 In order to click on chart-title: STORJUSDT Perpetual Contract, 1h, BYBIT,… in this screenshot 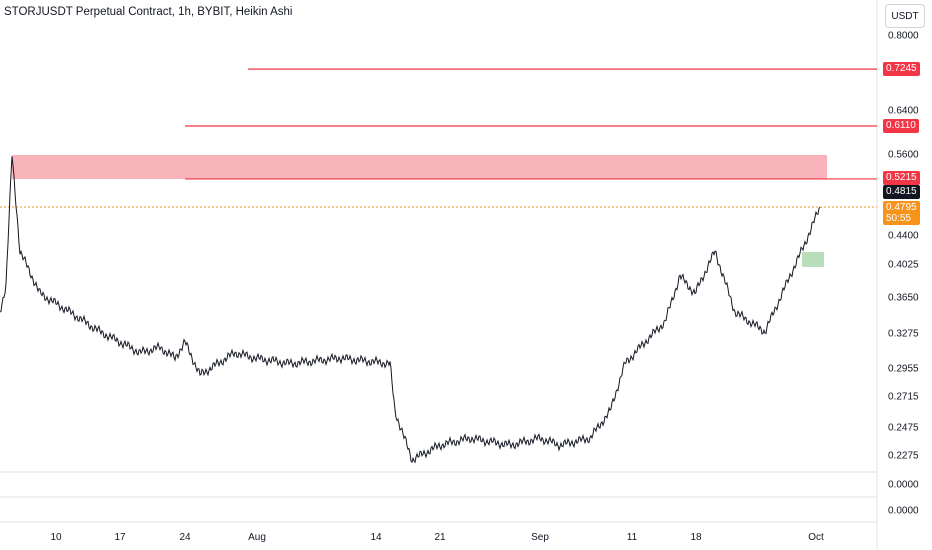, I will do `click(148, 12)`.